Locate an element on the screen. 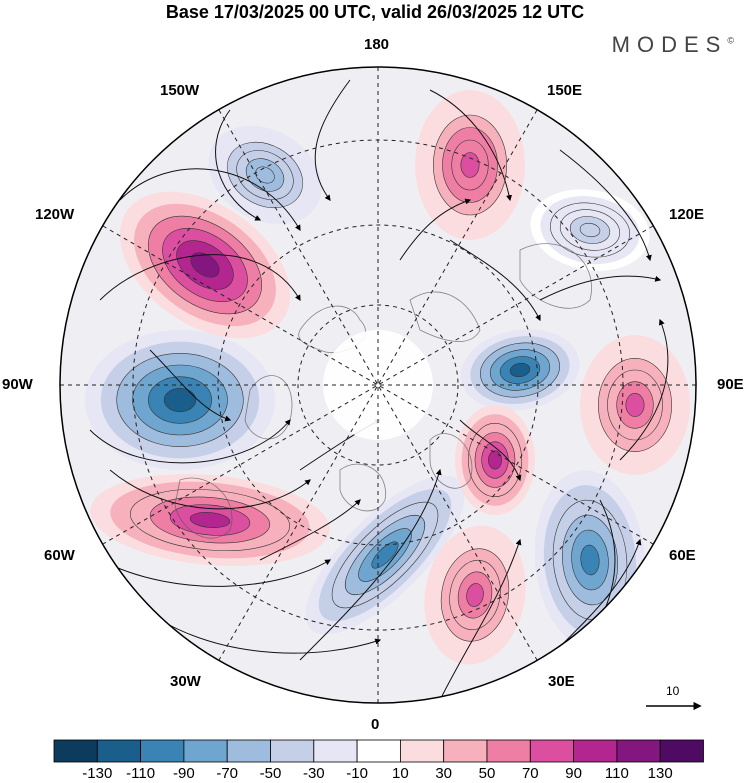 The image size is (750, 783). label-lon-120w: 120W is located at coordinates (55, 214).